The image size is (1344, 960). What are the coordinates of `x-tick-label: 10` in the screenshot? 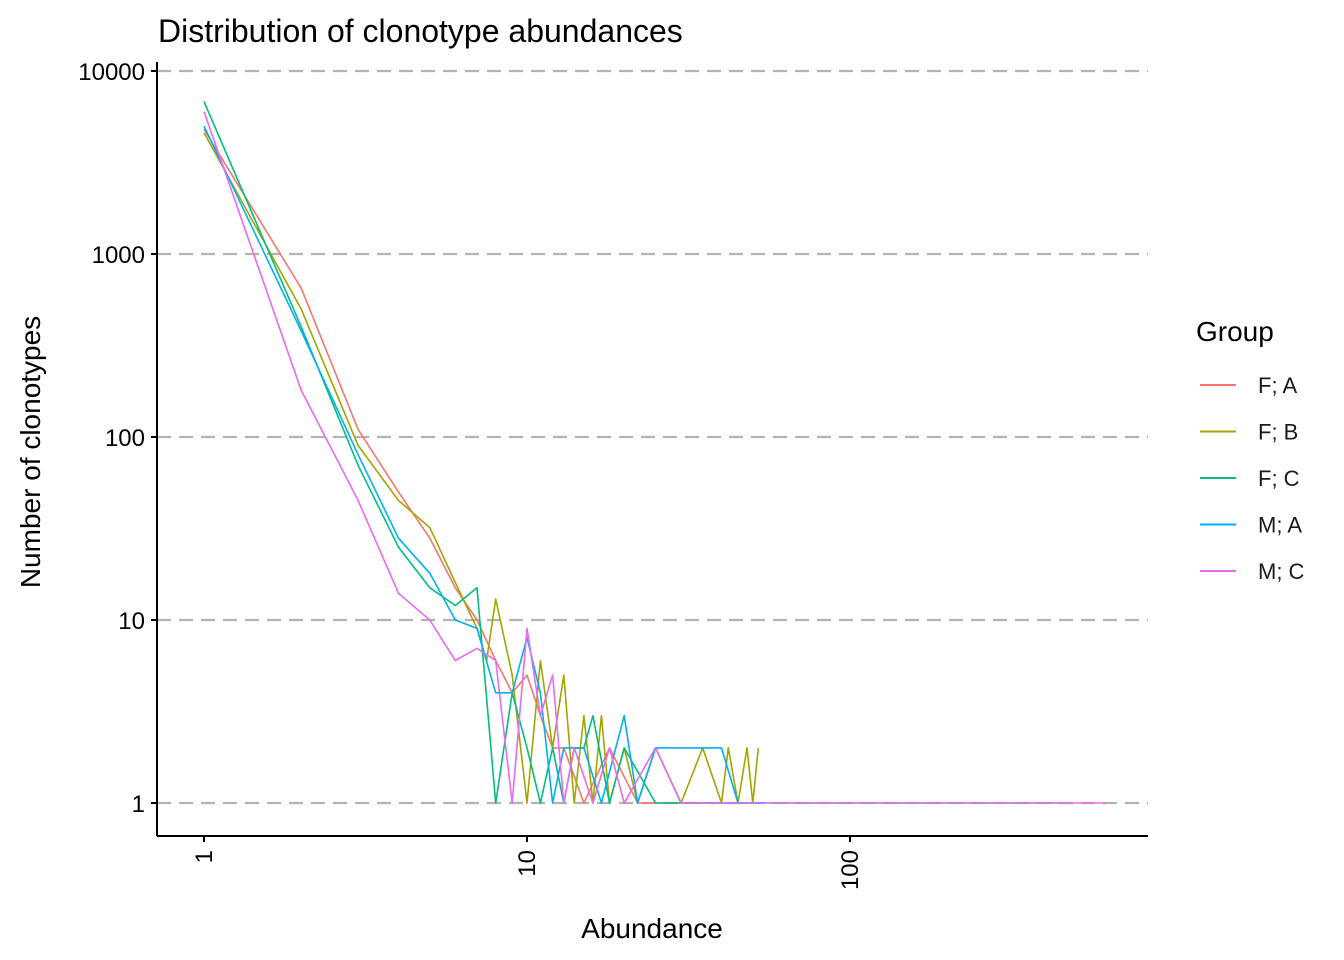 It's located at (527, 863).